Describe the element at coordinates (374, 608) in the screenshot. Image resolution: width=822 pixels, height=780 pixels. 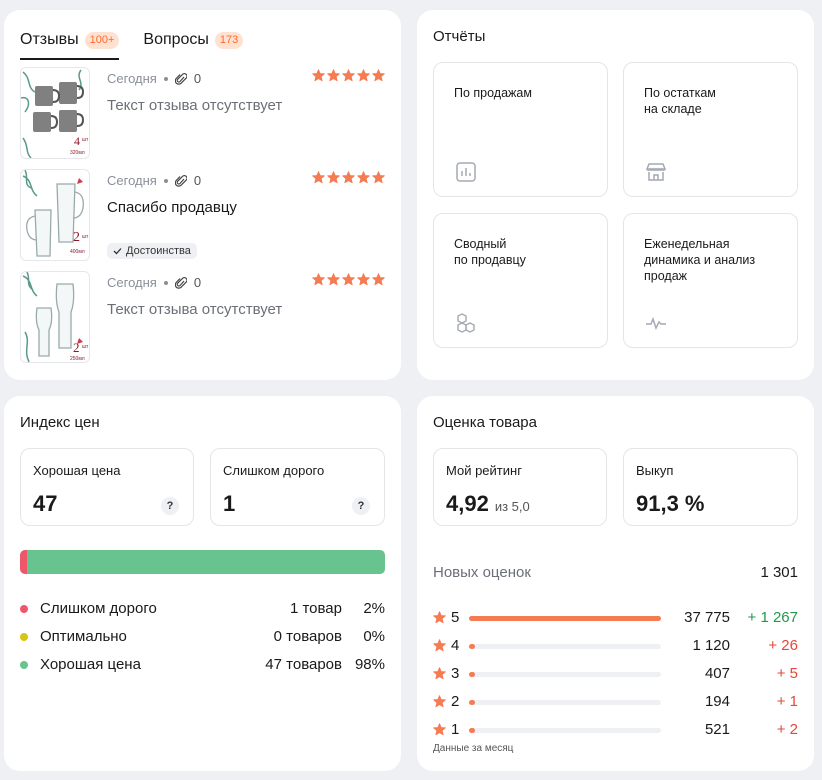
I see `legend-percent: 2%` at that location.